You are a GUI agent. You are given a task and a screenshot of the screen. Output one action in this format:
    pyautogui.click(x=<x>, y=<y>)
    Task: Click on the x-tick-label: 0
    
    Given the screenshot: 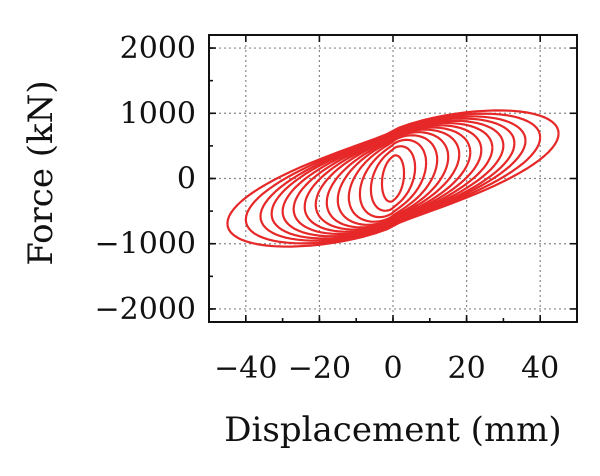 What is the action you would take?
    pyautogui.click(x=392, y=368)
    